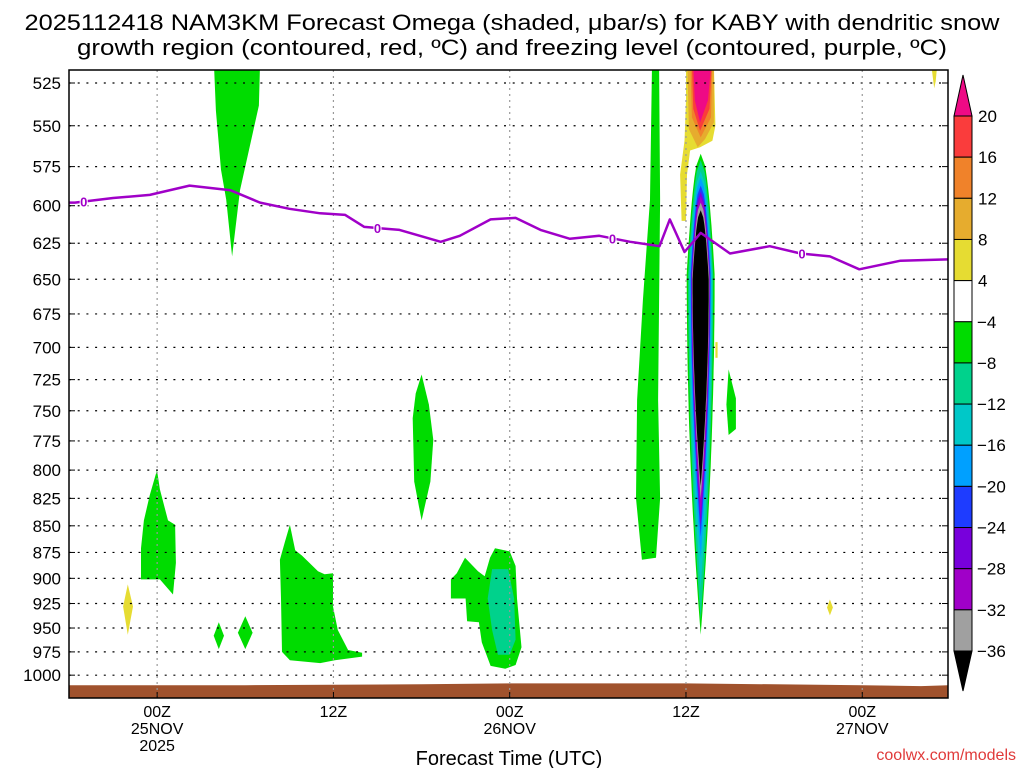 The width and height of the screenshot is (1024, 768). I want to click on ground-surface-fill, so click(508, 690).